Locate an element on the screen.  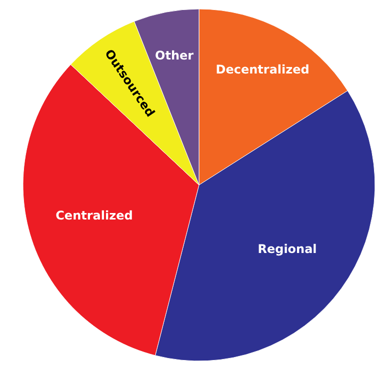
slice-label: Decentralized is located at coordinates (263, 69).